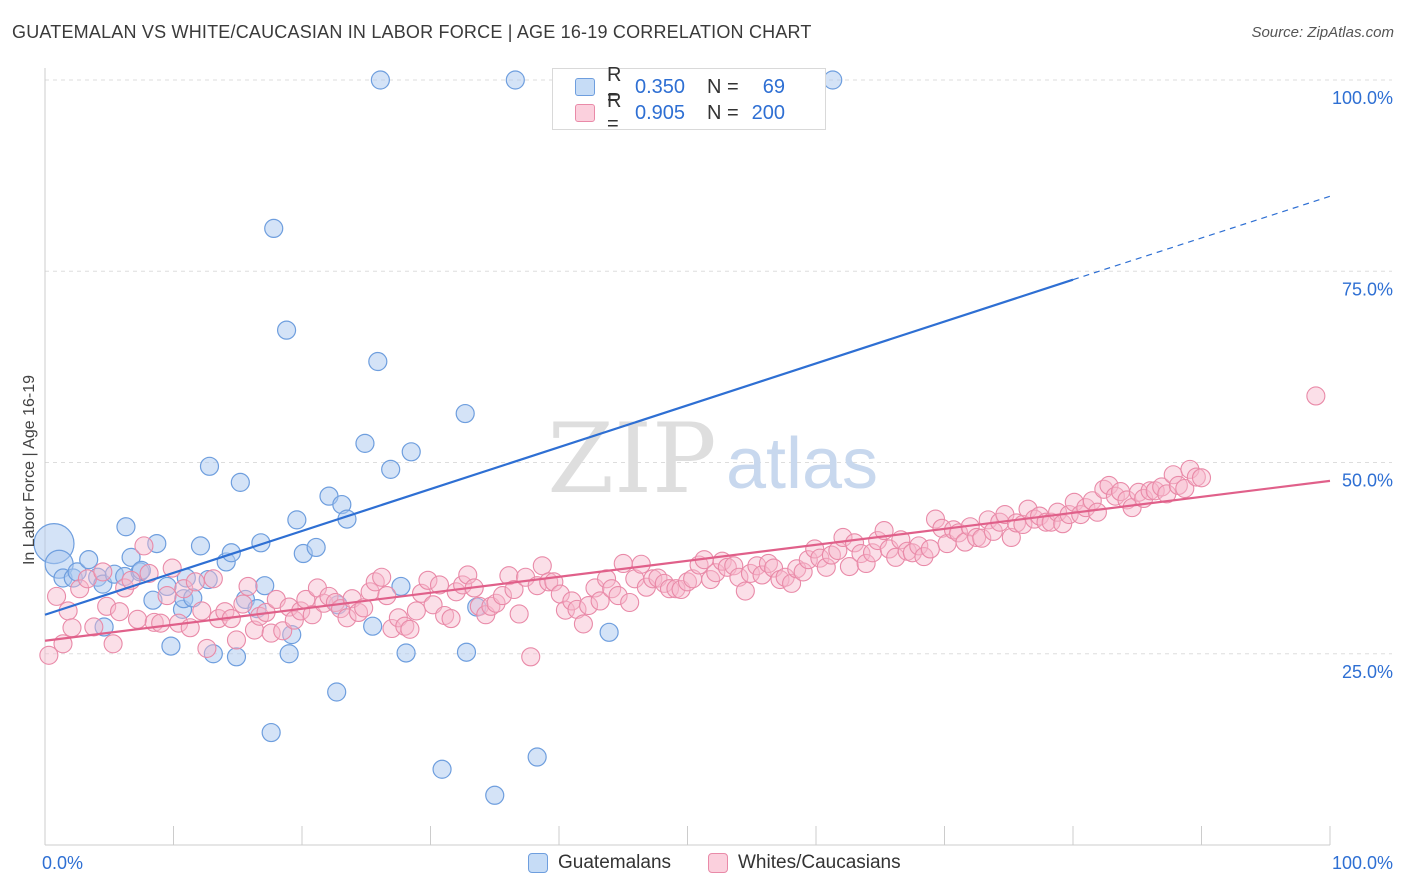 The image size is (1406, 892). I want to click on x-tick-label: 0.0%, so click(62, 863).